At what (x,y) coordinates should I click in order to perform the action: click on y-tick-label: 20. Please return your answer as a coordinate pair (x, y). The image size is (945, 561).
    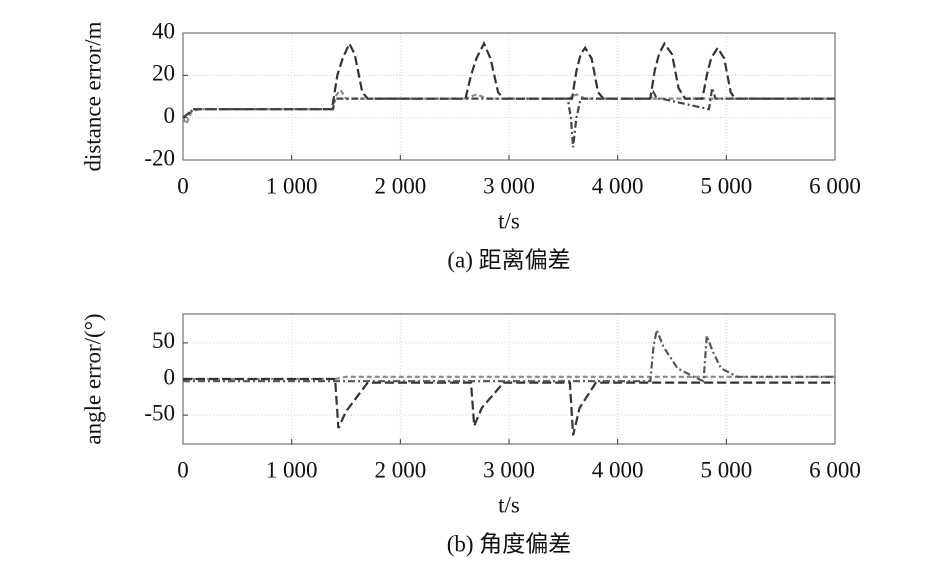
    Looking at the image, I should click on (163, 73).